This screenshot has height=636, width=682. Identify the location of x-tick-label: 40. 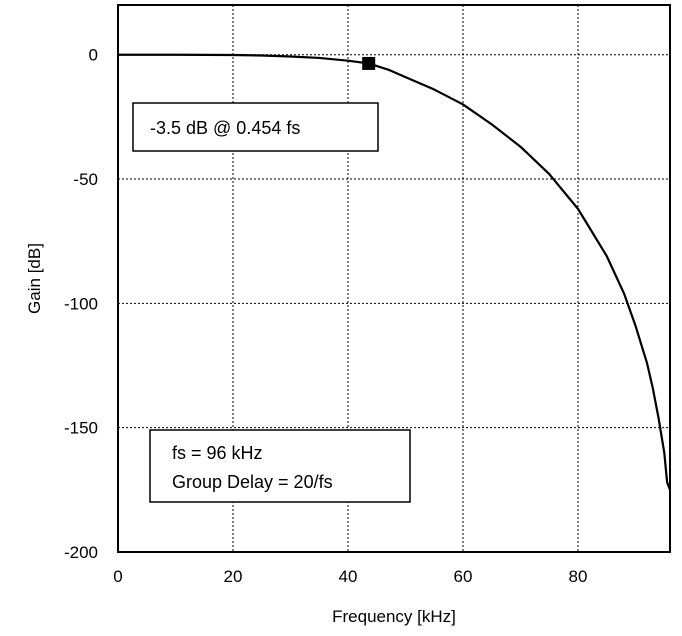
(348, 576).